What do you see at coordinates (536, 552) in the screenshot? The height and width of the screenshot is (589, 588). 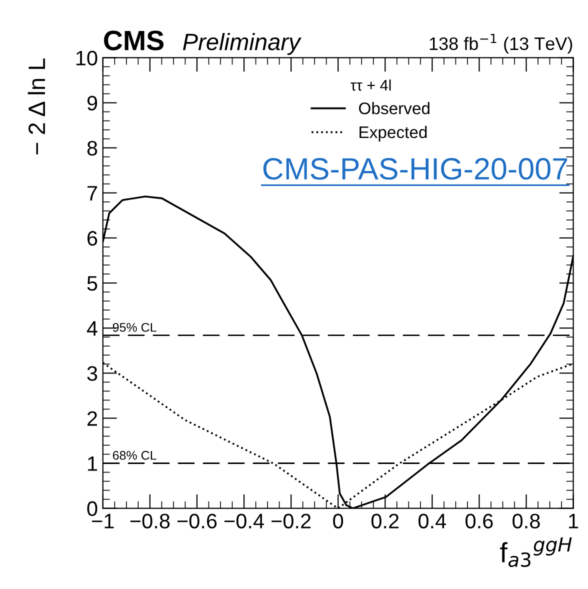 I see `x-axis-title: f$_{a3}$$^{ggH}$` at bounding box center [536, 552].